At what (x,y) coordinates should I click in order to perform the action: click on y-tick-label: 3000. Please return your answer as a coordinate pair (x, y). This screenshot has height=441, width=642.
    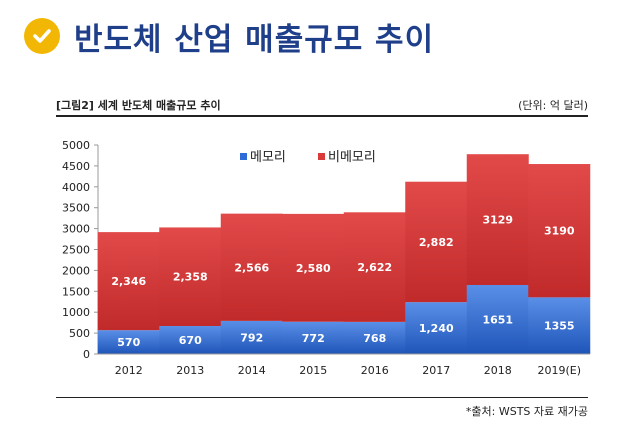
    Looking at the image, I should click on (76, 229).